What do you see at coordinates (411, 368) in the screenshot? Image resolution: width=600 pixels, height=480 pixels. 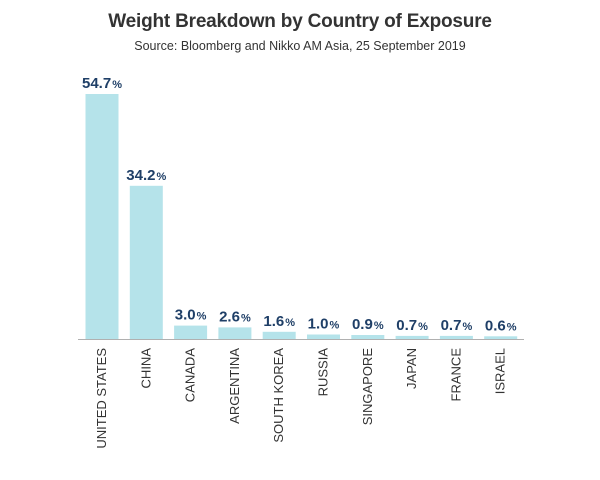 I see `category-label: JAPAN` at bounding box center [411, 368].